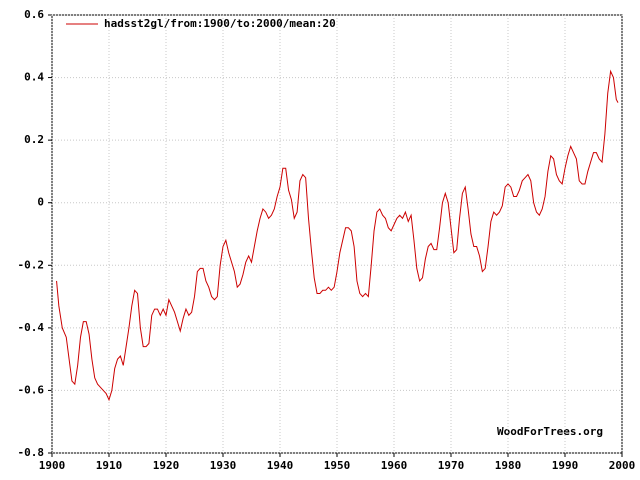 The width and height of the screenshot is (640, 480). I want to click on annotation: WoodForTrees.org, so click(550, 431).